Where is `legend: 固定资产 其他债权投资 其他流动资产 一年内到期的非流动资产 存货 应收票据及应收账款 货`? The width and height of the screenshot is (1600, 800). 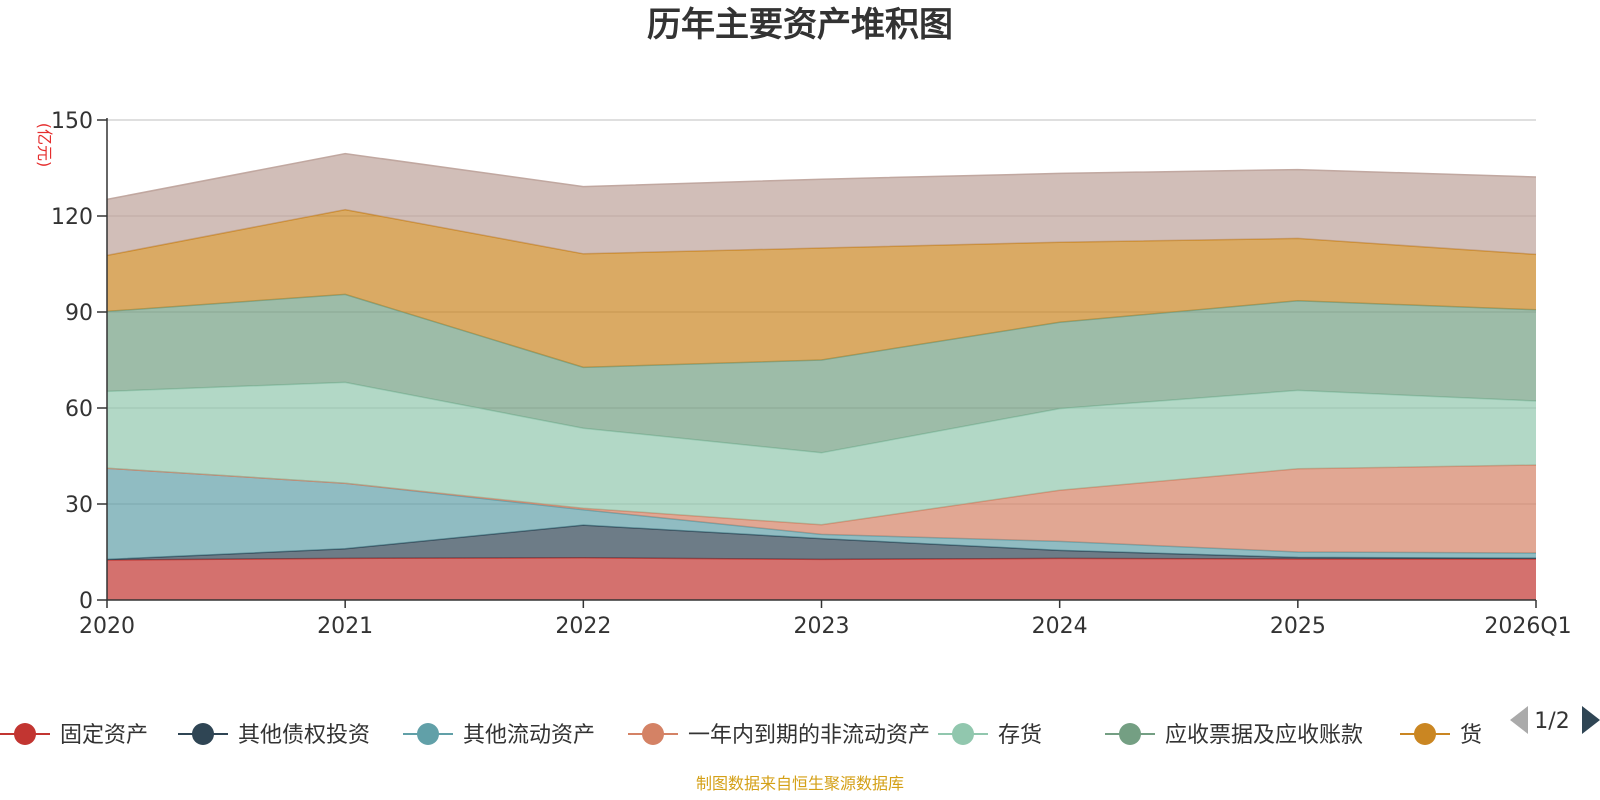
legend: 固定资产 其他债权投资 其他流动资产 一年内到期的非流动资产 存货 应收票据及应收账款 货 is located at coordinates (741, 735).